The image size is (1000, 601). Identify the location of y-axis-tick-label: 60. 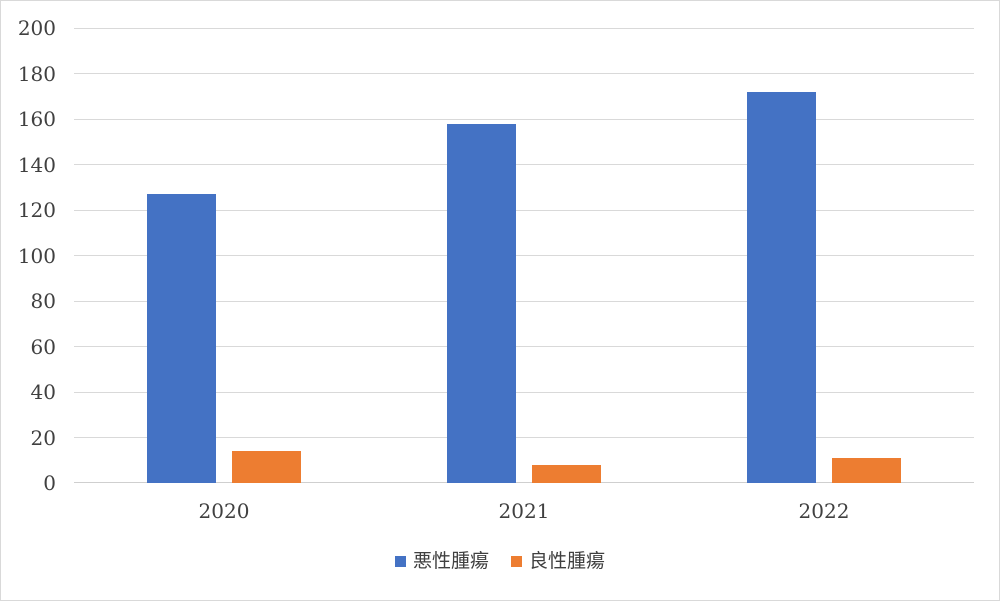
(43, 346).